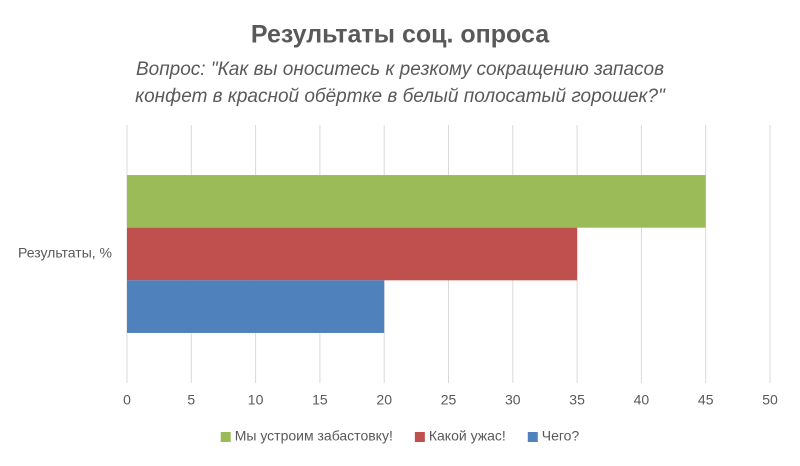 Image resolution: width=800 pixels, height=466 pixels. What do you see at coordinates (706, 400) in the screenshot?
I see `x-tick-label: 45` at bounding box center [706, 400].